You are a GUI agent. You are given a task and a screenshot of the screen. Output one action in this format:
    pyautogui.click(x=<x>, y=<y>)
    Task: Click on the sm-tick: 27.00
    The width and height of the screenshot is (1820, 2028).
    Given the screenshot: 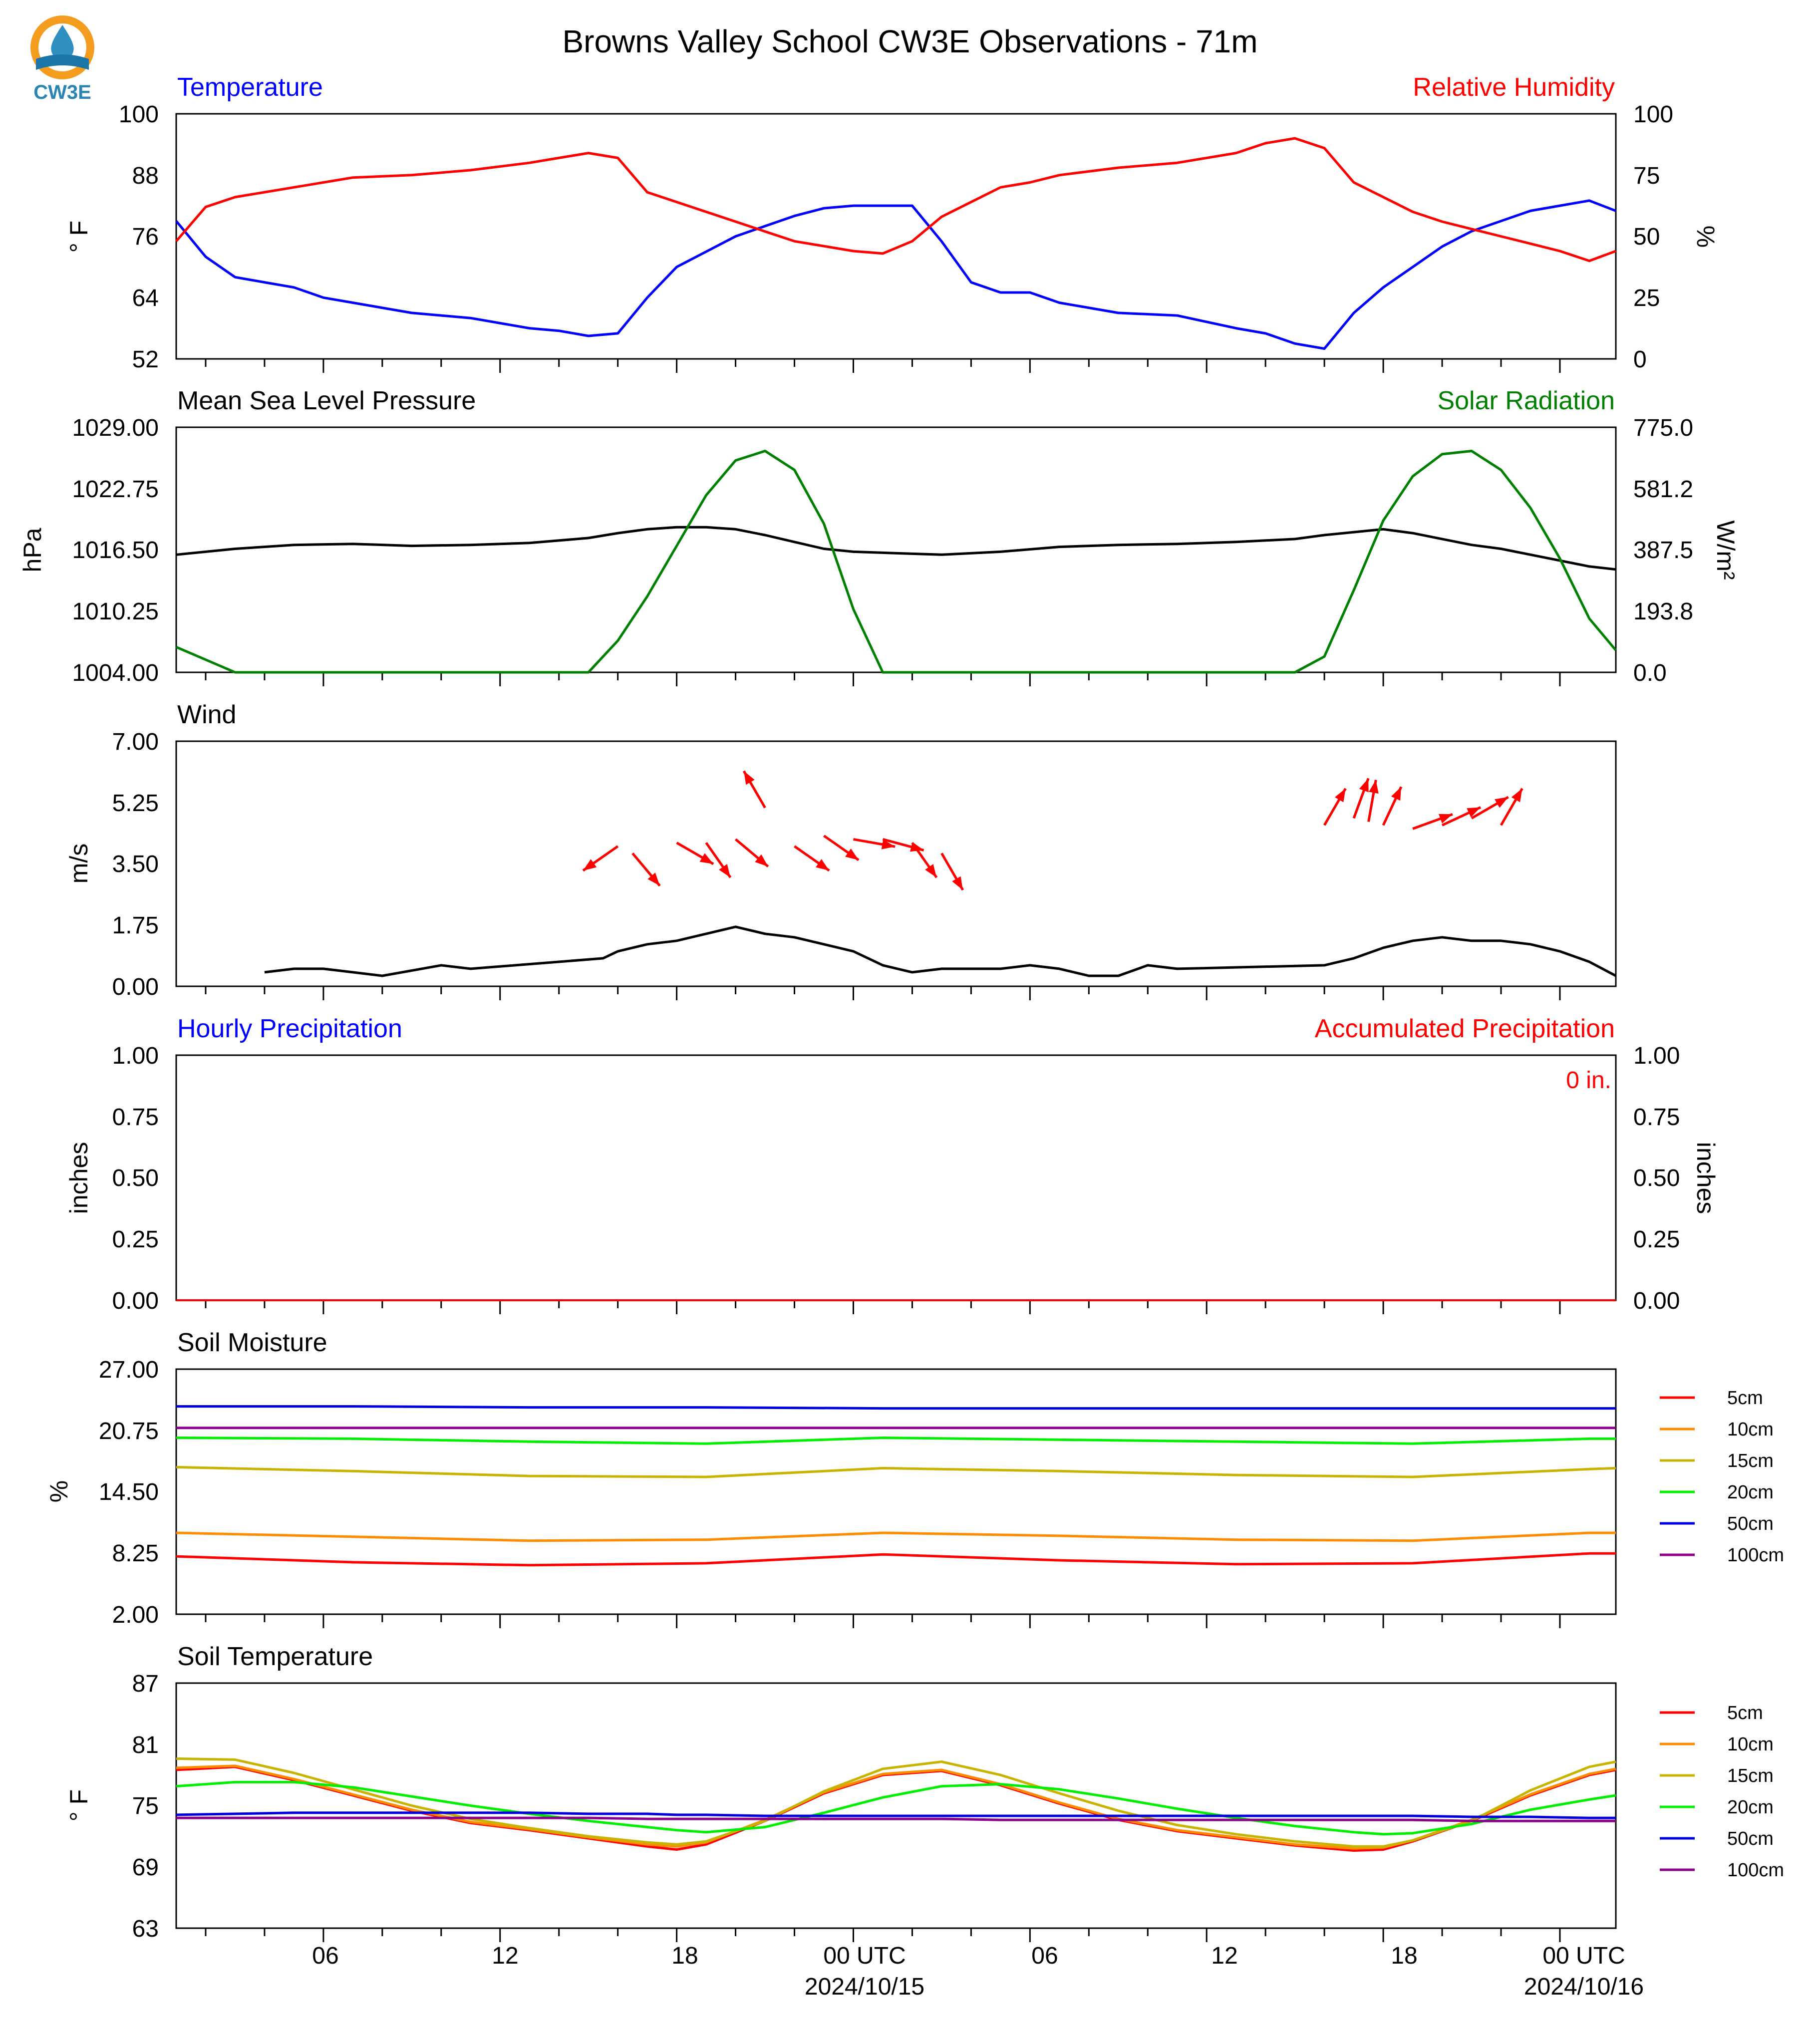 What is the action you would take?
    pyautogui.click(x=129, y=1370)
    